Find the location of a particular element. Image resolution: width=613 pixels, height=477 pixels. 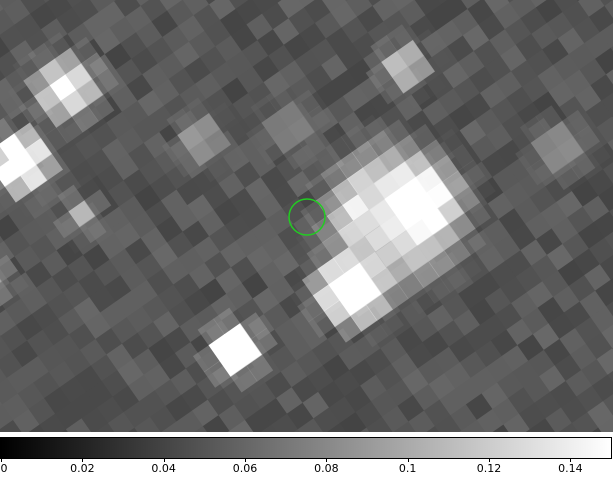

colorbar: 0 0.02 0.04 0.06 0.08 0.1 0.12 0.14 is located at coordinates (306, 454).